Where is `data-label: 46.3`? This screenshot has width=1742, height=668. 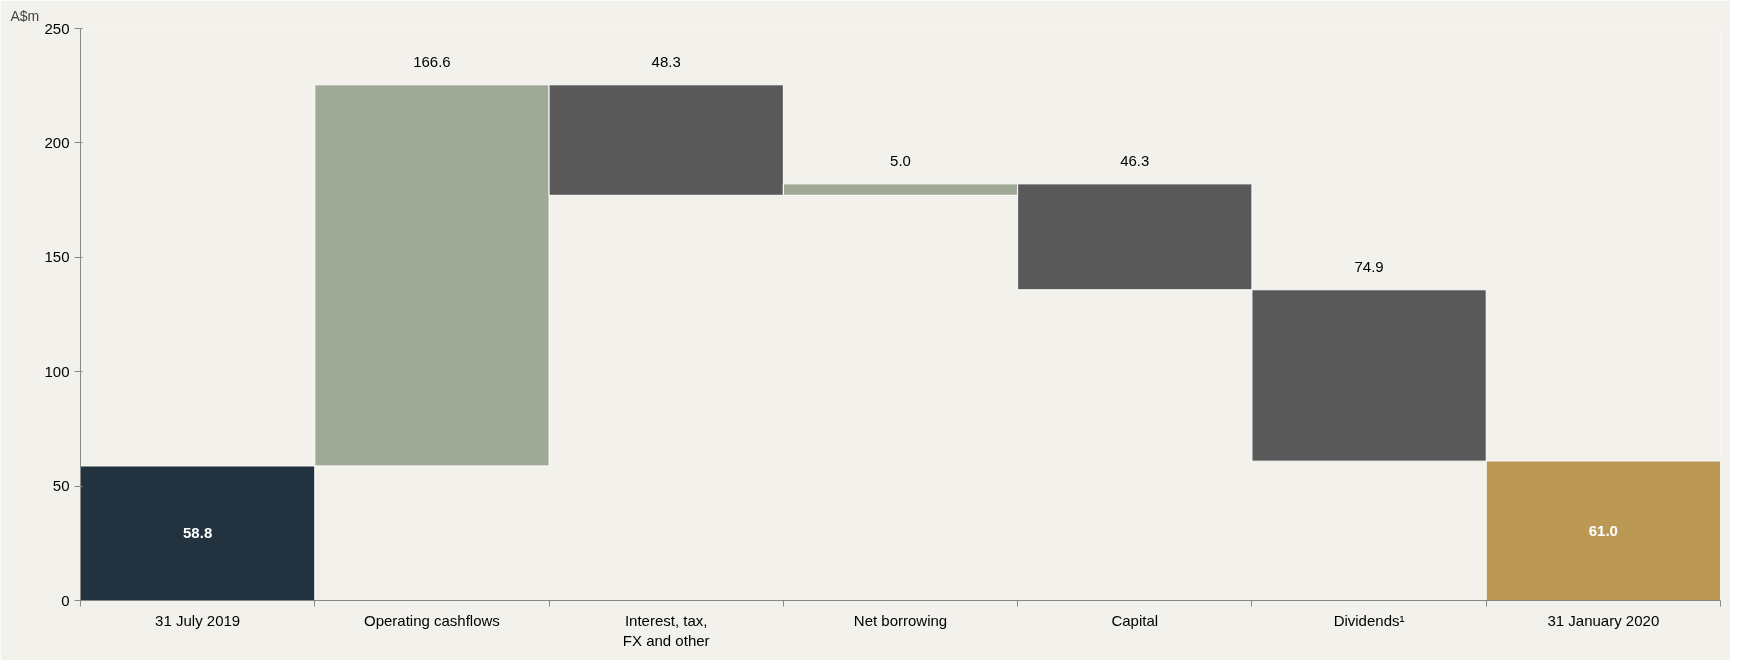 data-label: 46.3 is located at coordinates (1135, 160).